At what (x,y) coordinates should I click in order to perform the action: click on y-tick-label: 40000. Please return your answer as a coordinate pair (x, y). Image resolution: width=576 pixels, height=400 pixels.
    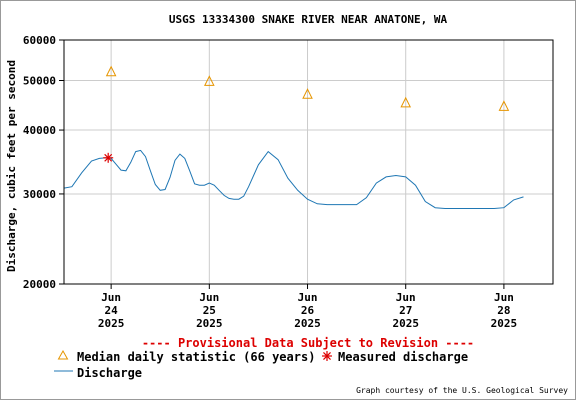
    Looking at the image, I should click on (39, 130).